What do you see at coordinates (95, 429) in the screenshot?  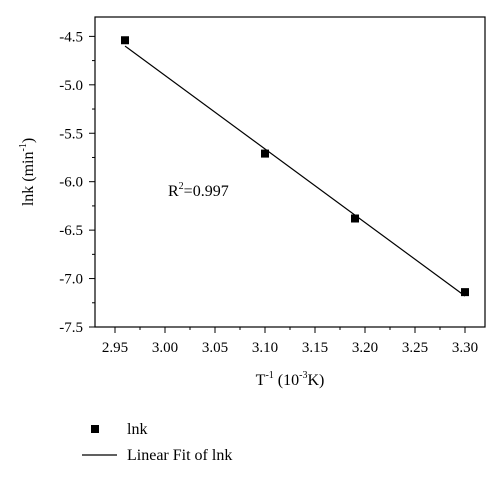 I see `legend-marker-lnk` at bounding box center [95, 429].